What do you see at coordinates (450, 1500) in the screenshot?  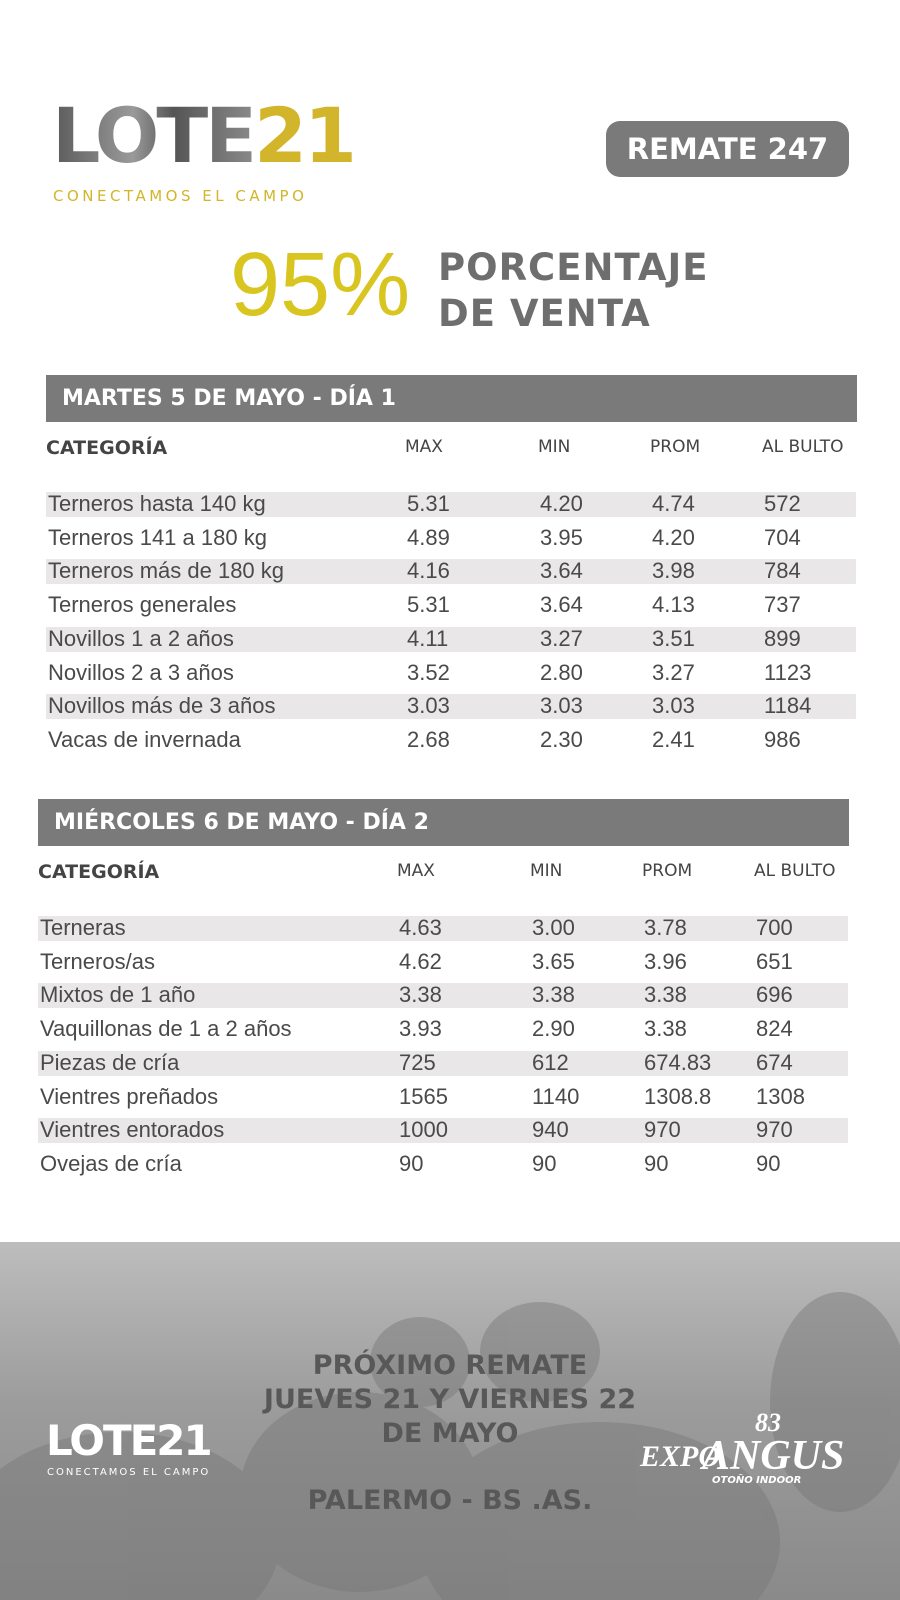 I see `place: PALERMO - BS .AS.` at bounding box center [450, 1500].